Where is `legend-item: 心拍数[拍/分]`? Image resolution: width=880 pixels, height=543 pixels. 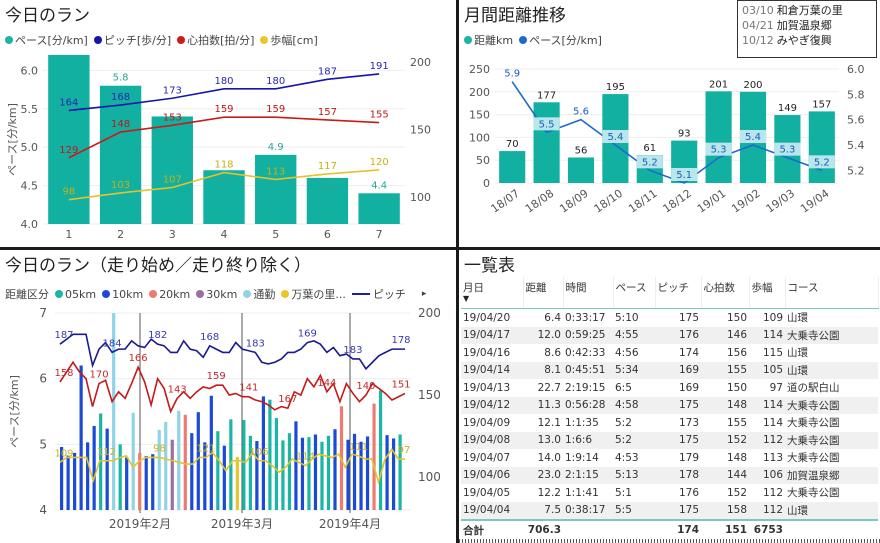
legend-item: 心拍数[拍/分] is located at coordinates (215, 40).